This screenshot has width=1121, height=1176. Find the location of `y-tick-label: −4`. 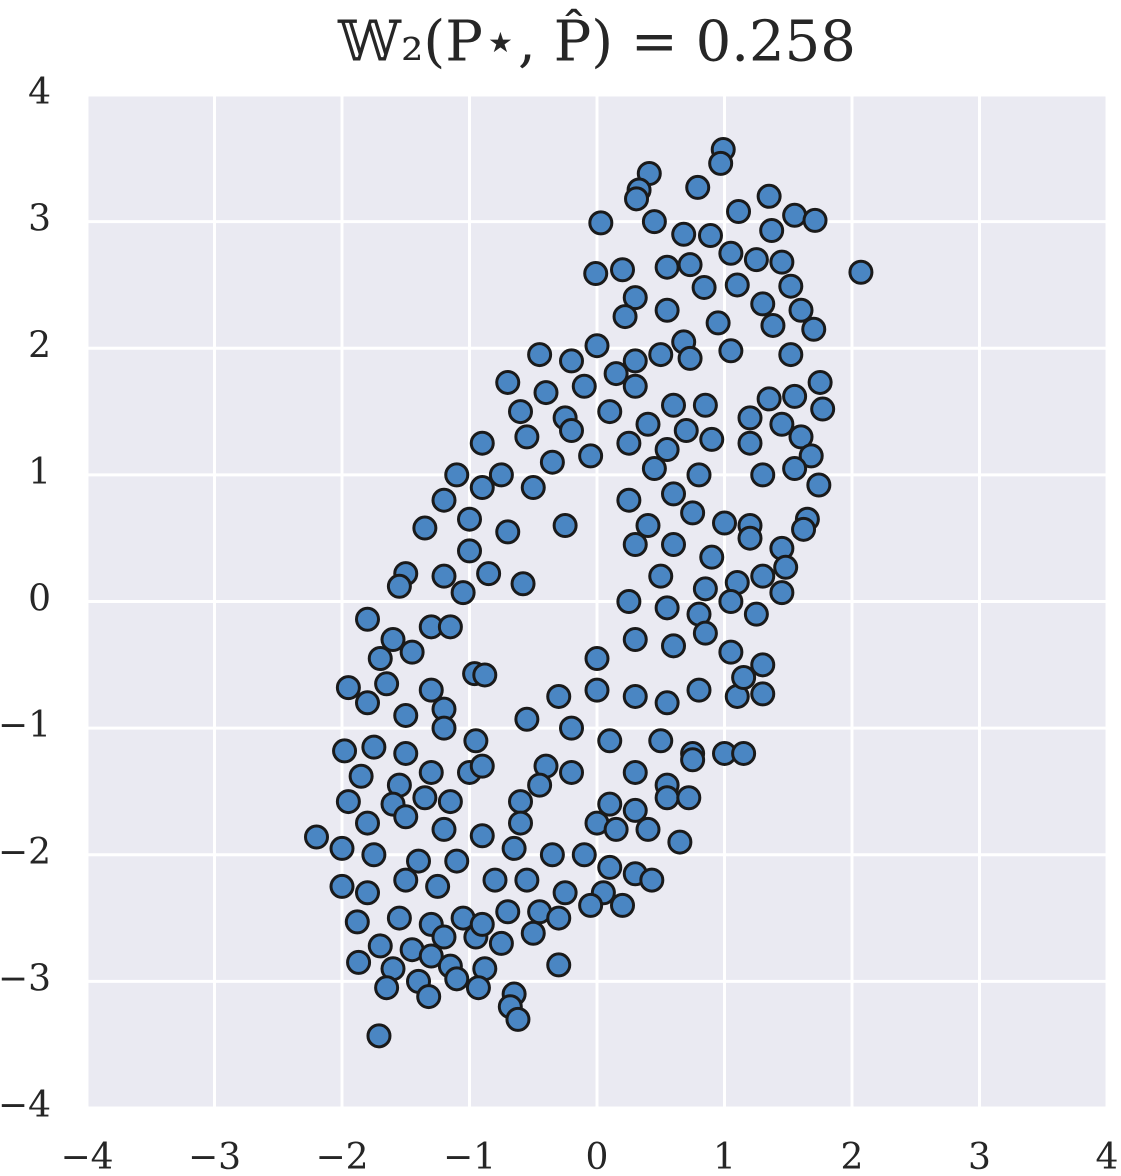

y-tick-label: −4 is located at coordinates (25, 1105).